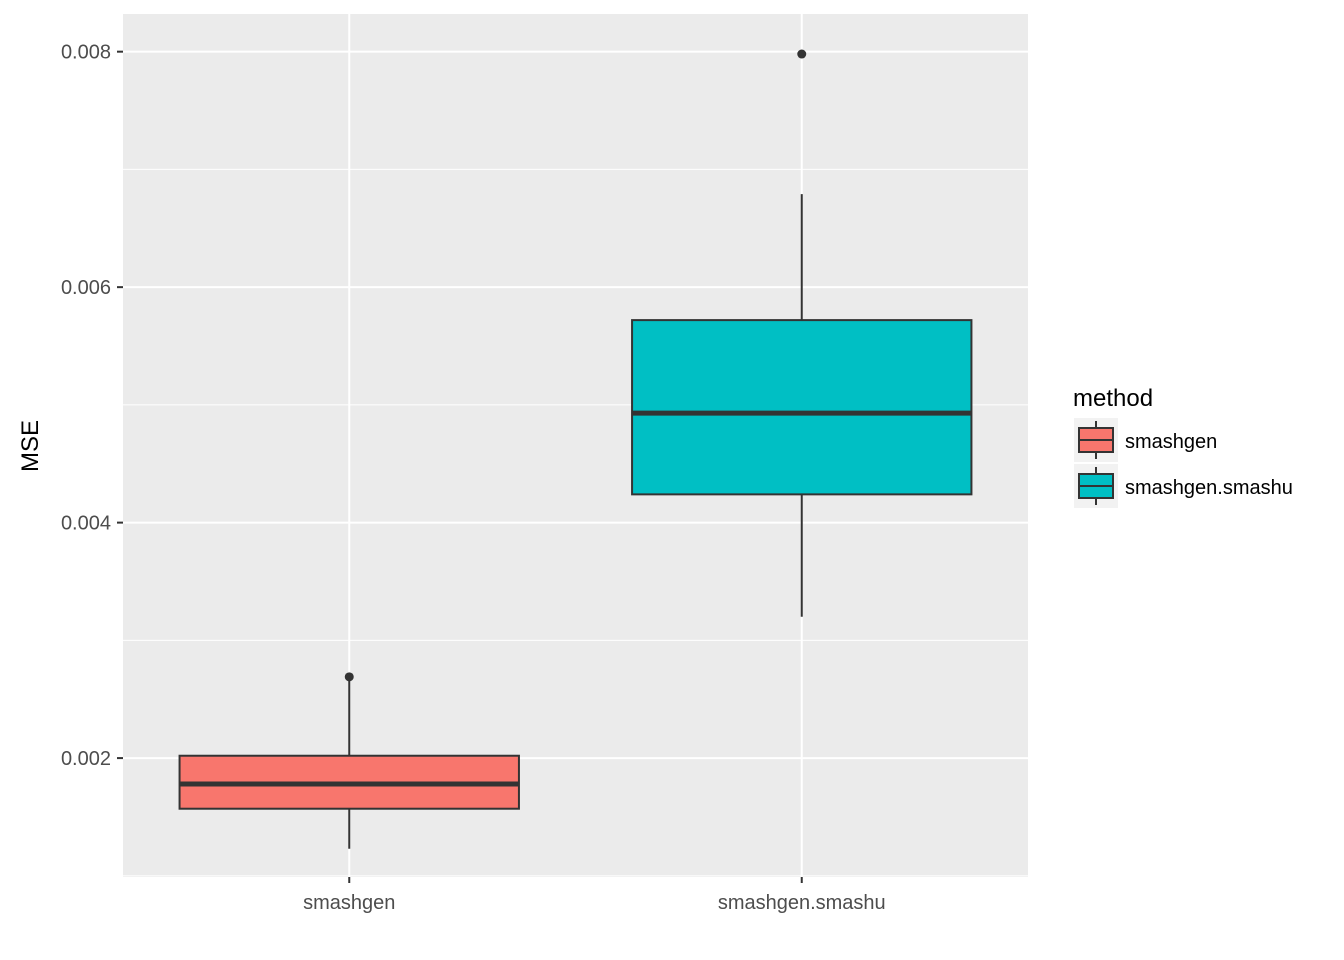  What do you see at coordinates (86, 524) in the screenshot?
I see `y-tick-label: 0.004` at bounding box center [86, 524].